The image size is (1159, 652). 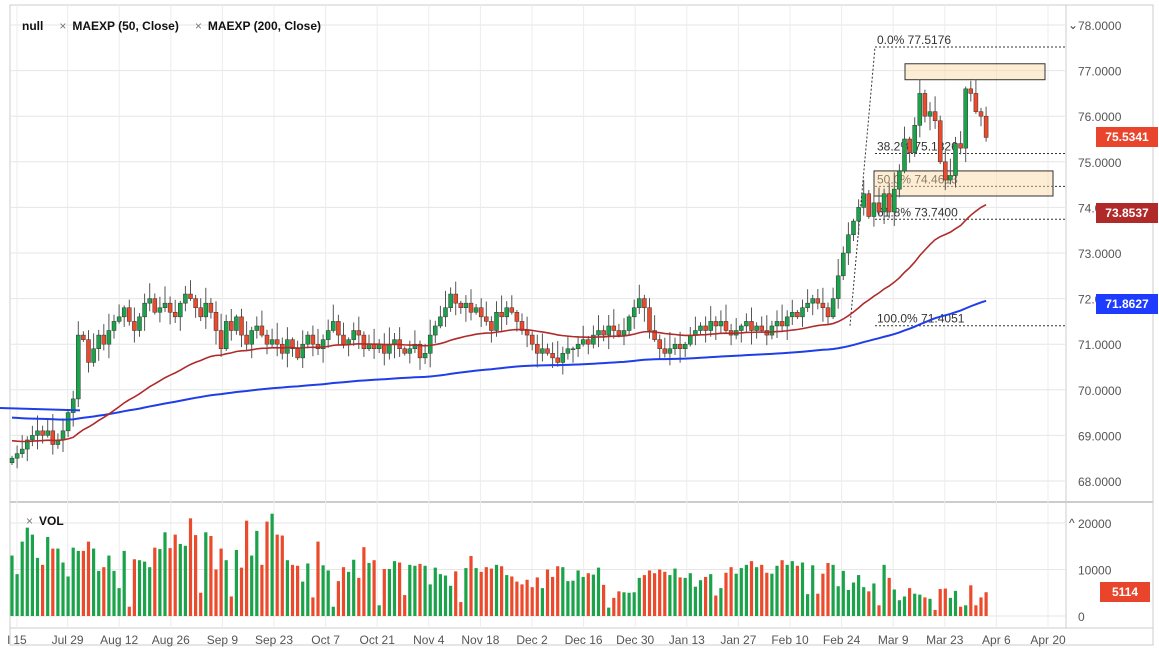 I want to click on time-tick-label: Oct 7, so click(x=325, y=640).